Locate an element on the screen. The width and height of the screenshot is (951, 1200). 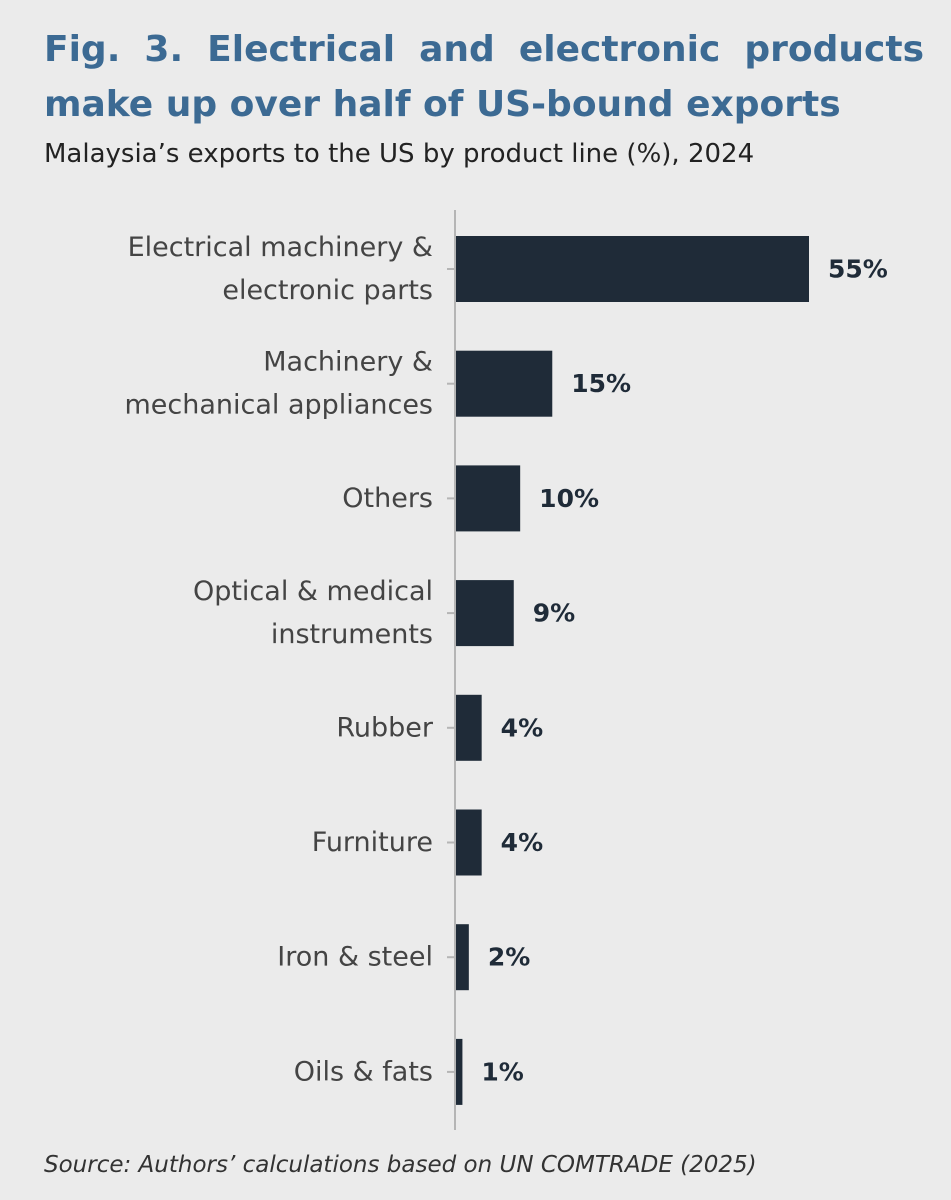
data-label: 15% is located at coordinates (601, 383).